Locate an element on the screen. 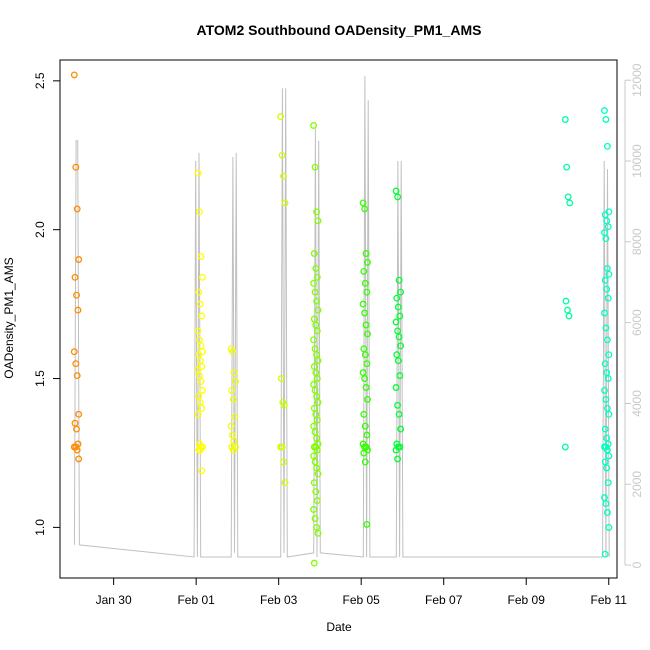 Image resolution: width=650 pixels, height=650 pixels. y2-tick-label: 0 is located at coordinates (637, 564).